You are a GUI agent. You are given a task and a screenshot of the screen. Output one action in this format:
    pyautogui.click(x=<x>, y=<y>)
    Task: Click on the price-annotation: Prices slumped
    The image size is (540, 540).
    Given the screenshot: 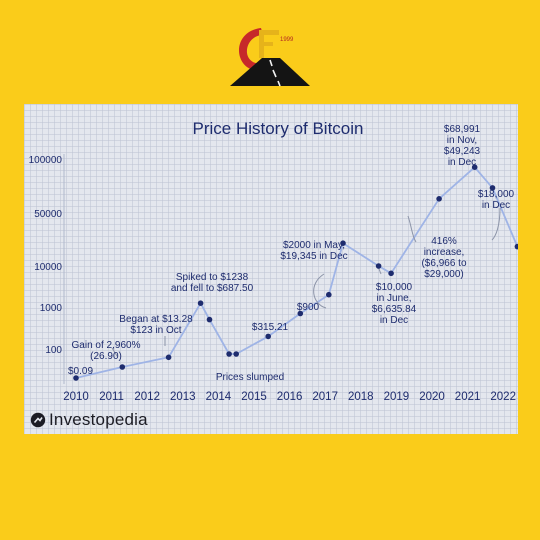 What is the action you would take?
    pyautogui.click(x=250, y=377)
    